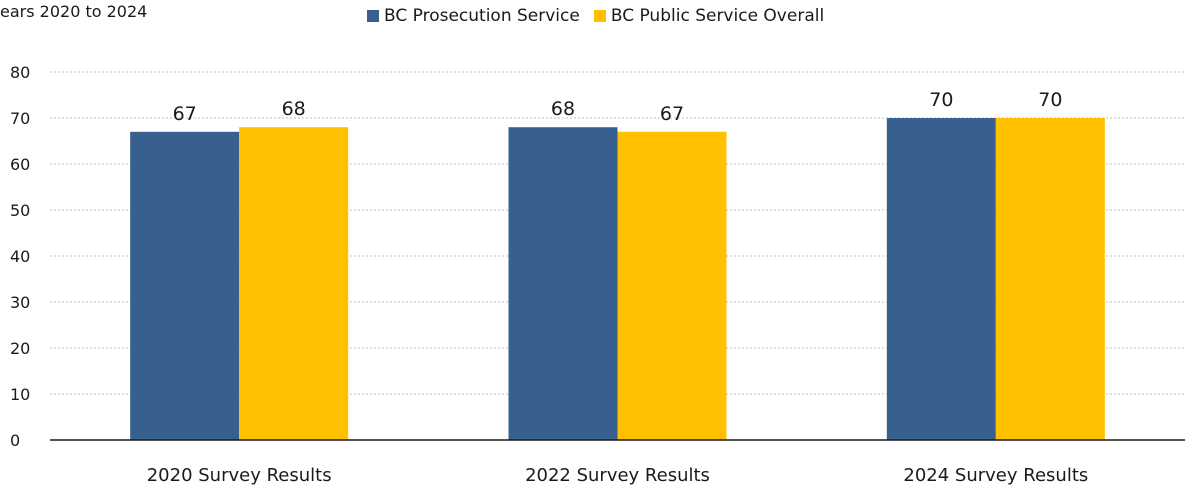 The width and height of the screenshot is (1195, 489). Describe the element at coordinates (717, 16) in the screenshot. I see `legend-label-series-1: BC Public Service Overall` at that location.